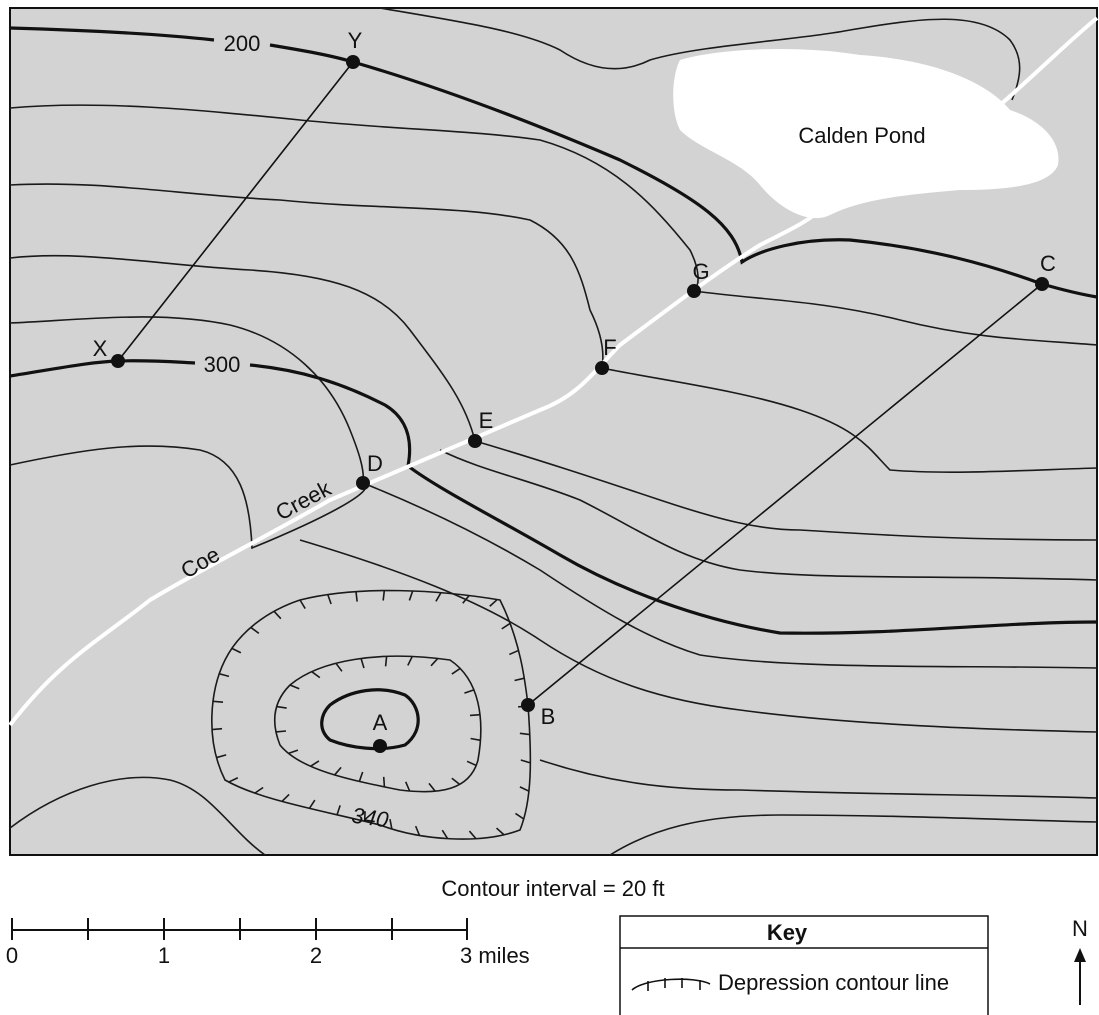 The height and width of the screenshot is (1015, 1099). Describe the element at coordinates (370, 818) in the screenshot. I see `contour-label: 340` at that location.